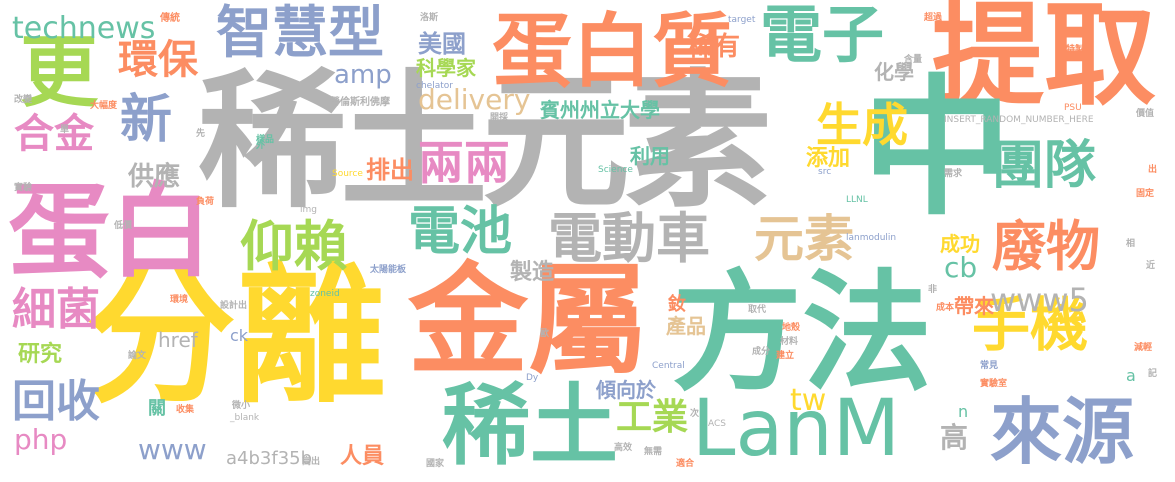 This screenshot has height=482, width=1175. What do you see at coordinates (1153, 374) in the screenshot?
I see `word: 記` at bounding box center [1153, 374].